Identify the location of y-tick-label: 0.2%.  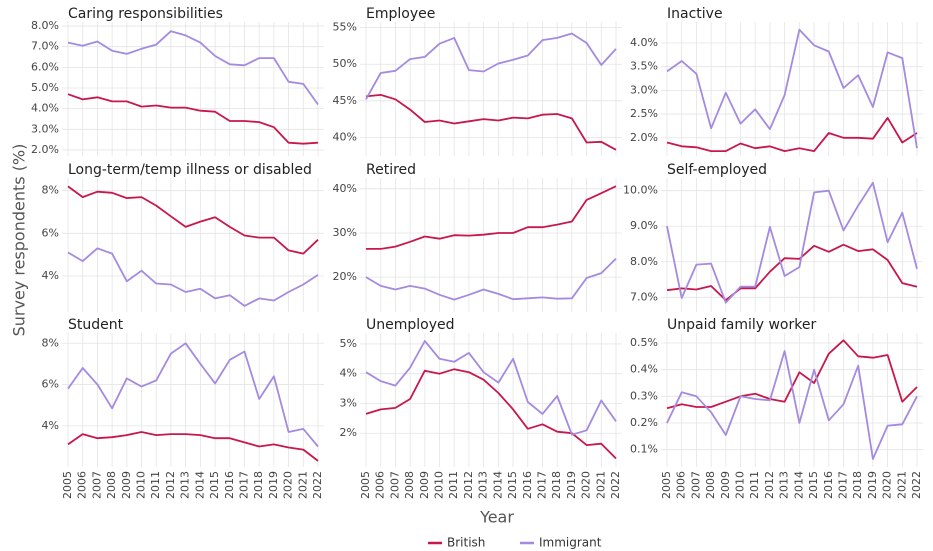
(644, 422).